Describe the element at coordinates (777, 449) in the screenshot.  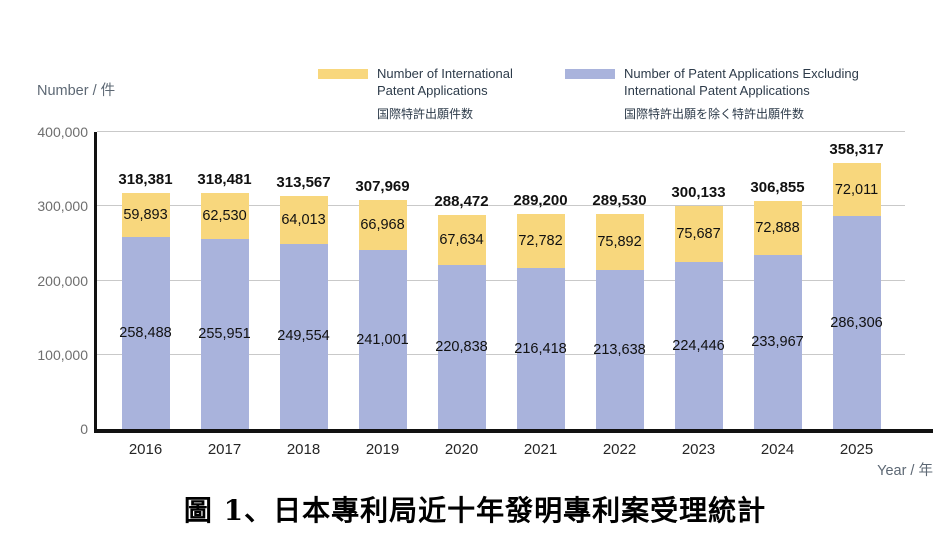
I see `x-tick-2024: 2024` at that location.